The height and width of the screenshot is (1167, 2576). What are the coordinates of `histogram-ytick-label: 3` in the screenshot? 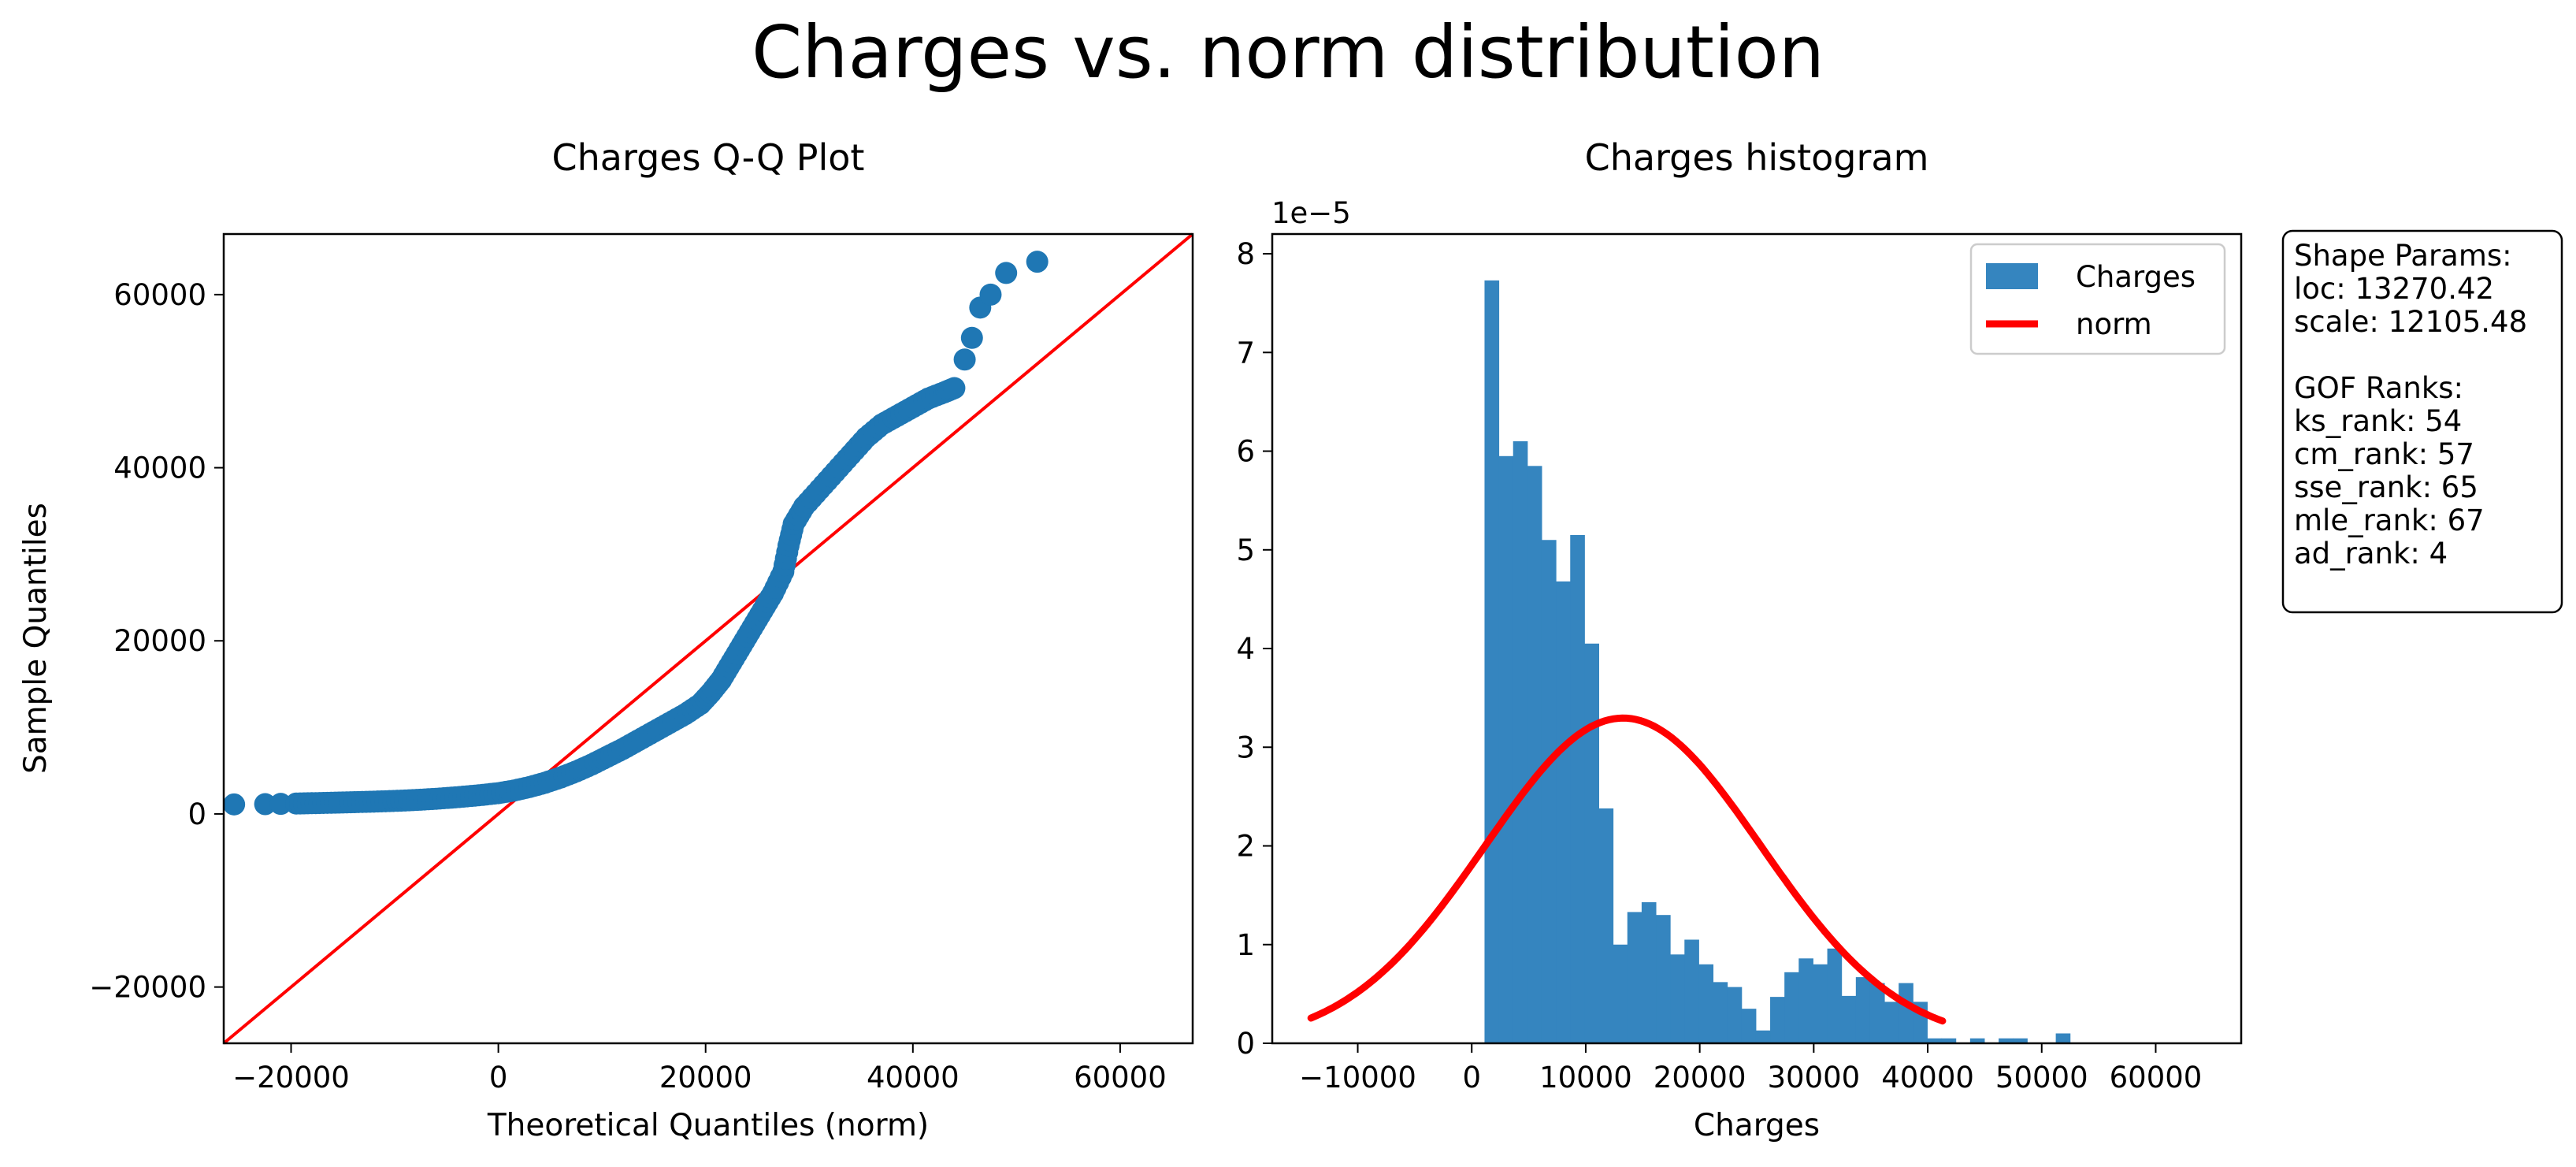 It's located at (1245, 747).